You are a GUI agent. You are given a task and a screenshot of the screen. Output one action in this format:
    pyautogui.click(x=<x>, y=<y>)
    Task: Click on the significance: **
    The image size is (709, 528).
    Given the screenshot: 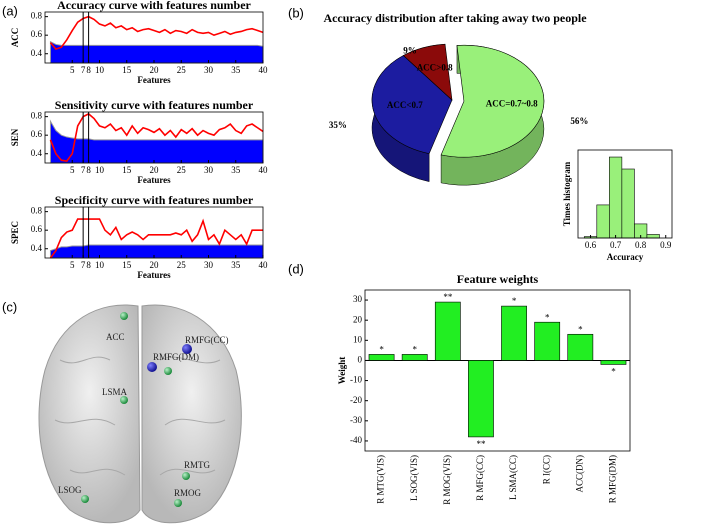 What is the action you would take?
    pyautogui.click(x=481, y=444)
    